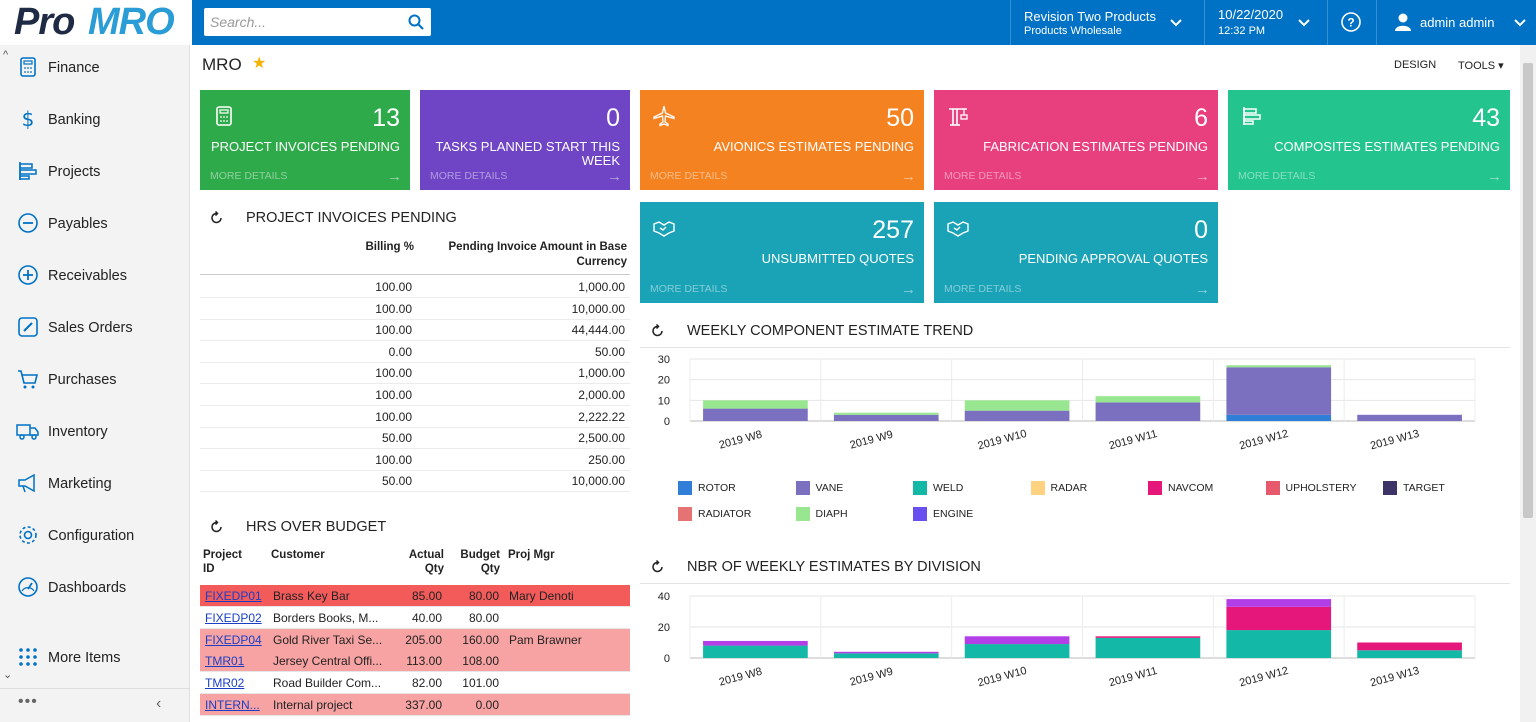 The width and height of the screenshot is (1536, 722). I want to click on tools-menu-button: TOOLS ▾, so click(1481, 66).